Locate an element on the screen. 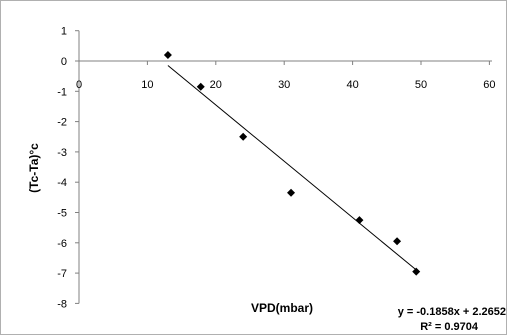 The width and height of the screenshot is (508, 336). y-tick-label: -7 is located at coordinates (62, 274).